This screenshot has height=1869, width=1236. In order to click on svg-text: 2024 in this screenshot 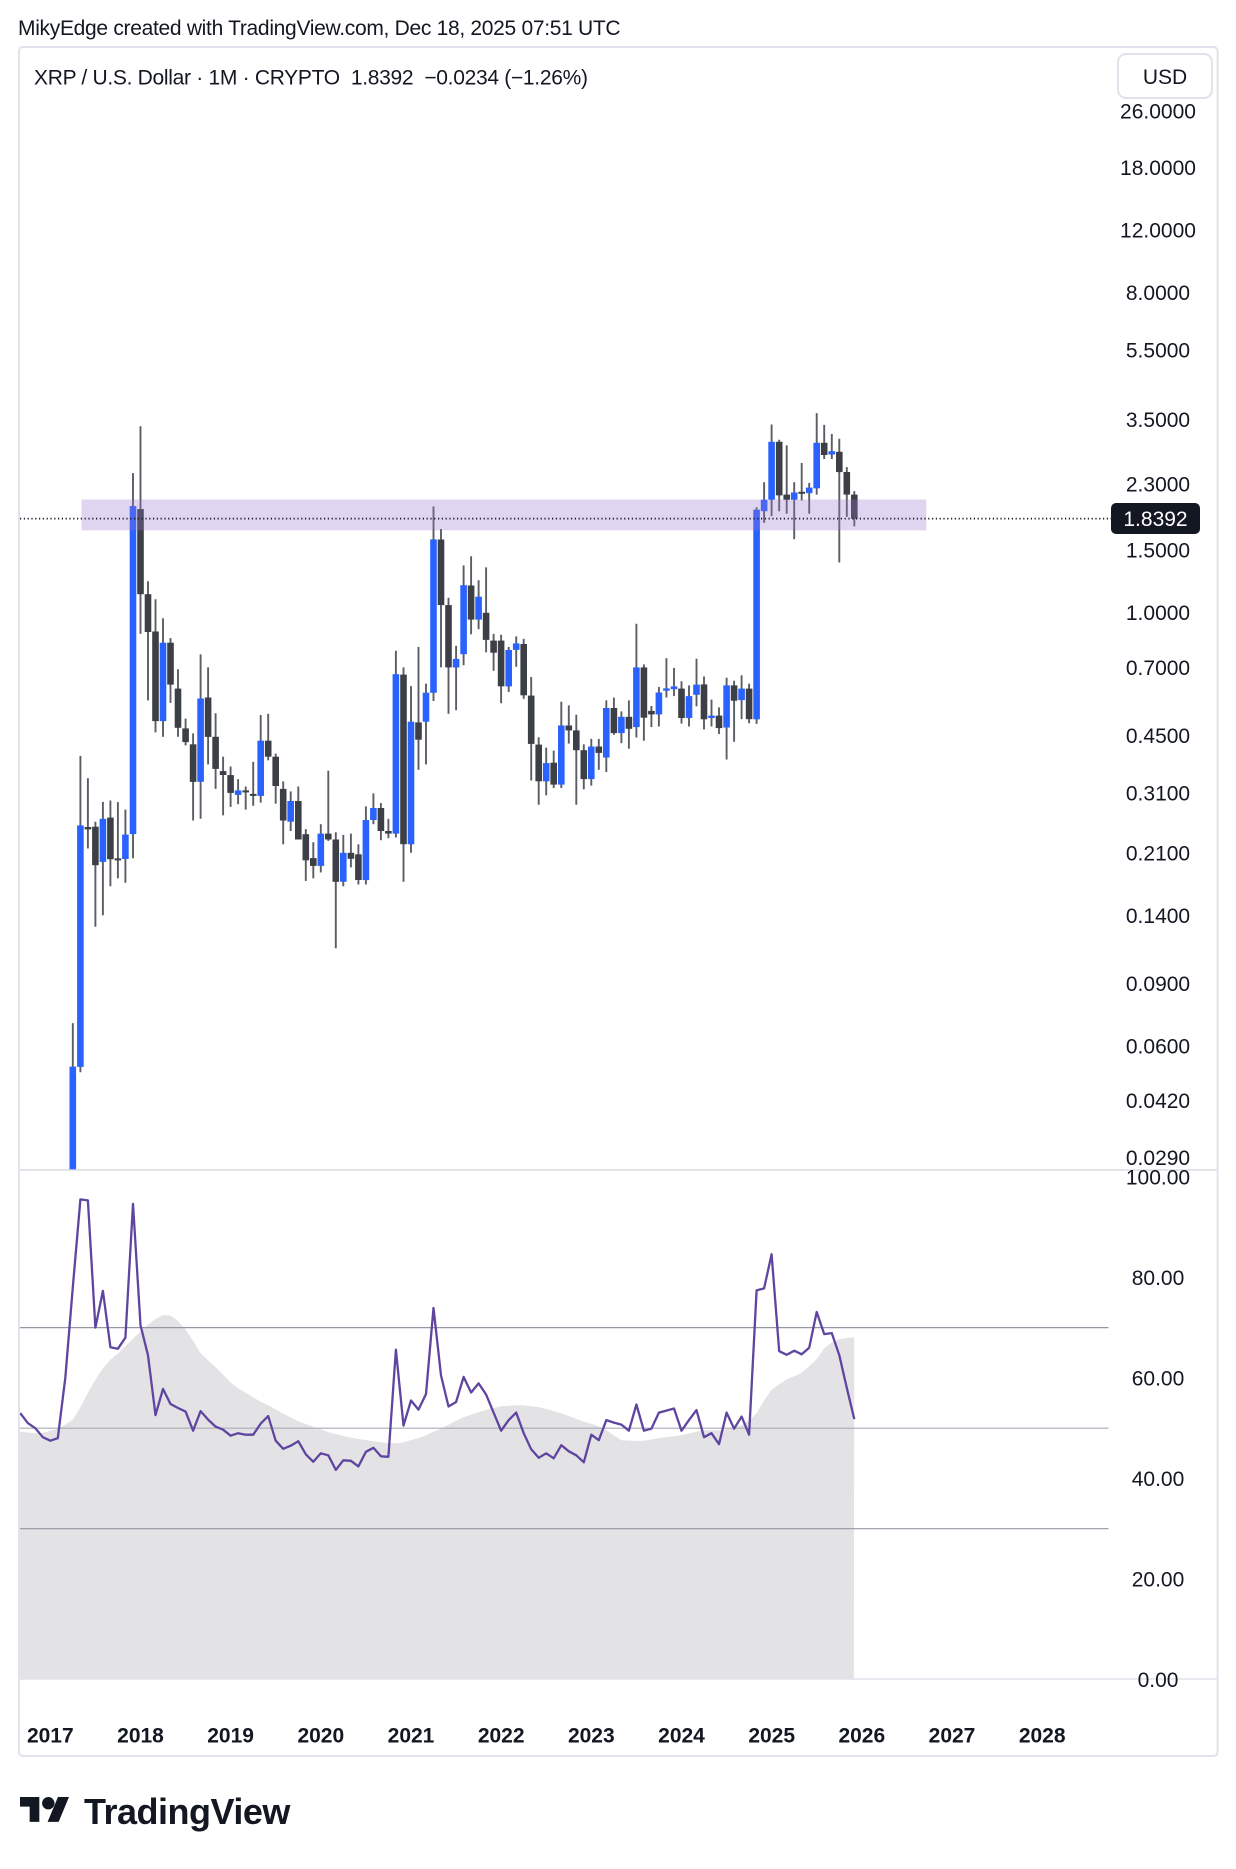, I will do `click(681, 1736)`.